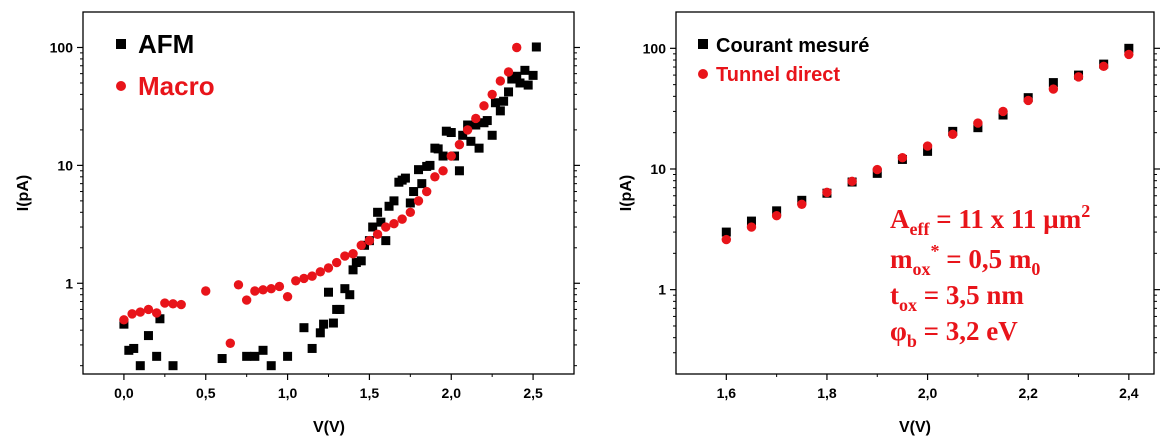 The height and width of the screenshot is (439, 1162). What do you see at coordinates (727, 393) in the screenshot?
I see `right-x-tick-label: 1,6` at bounding box center [727, 393].